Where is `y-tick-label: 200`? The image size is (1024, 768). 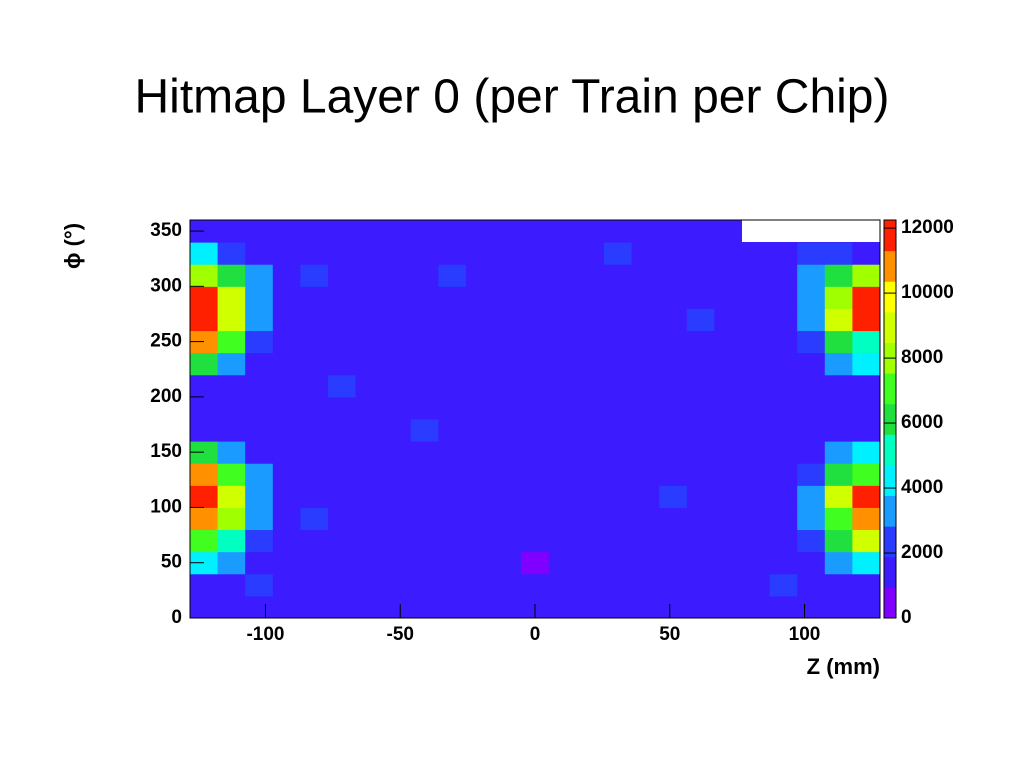 y-tick-label: 200 is located at coordinates (166, 396).